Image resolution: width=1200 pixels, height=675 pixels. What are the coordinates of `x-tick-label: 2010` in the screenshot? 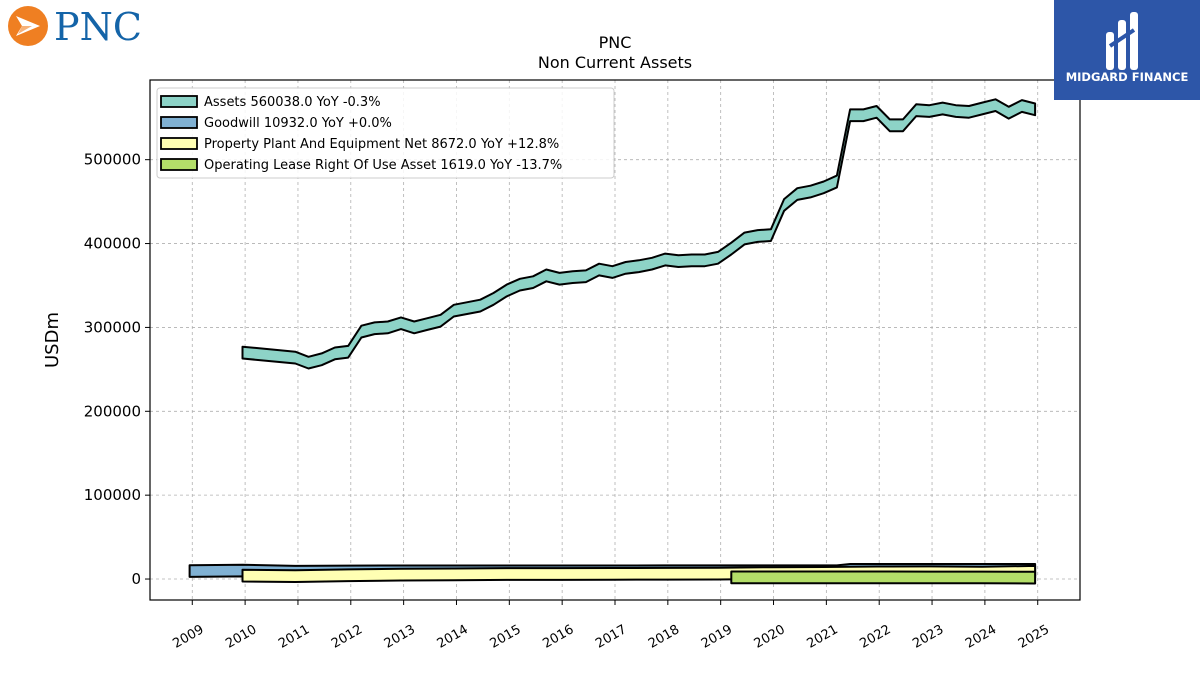 It's located at (241, 637).